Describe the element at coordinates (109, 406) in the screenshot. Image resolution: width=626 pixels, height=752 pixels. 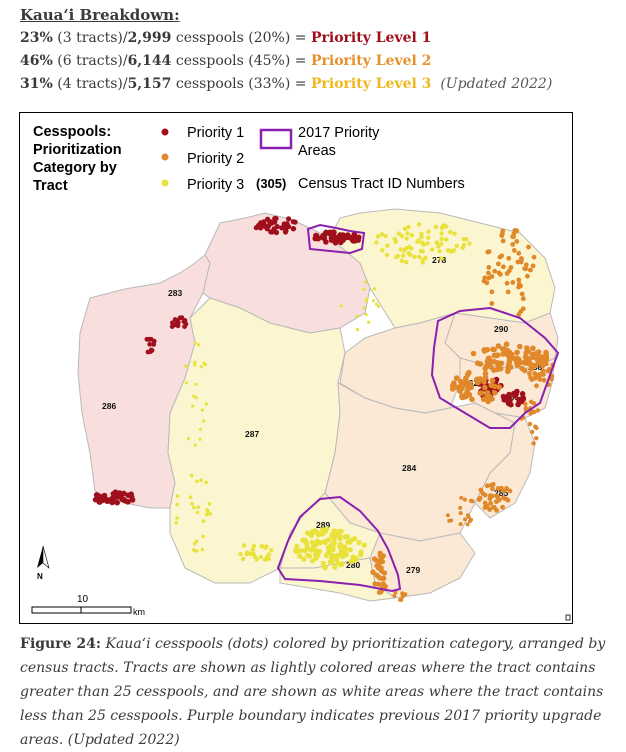
I see `tract-label-286: 286` at that location.